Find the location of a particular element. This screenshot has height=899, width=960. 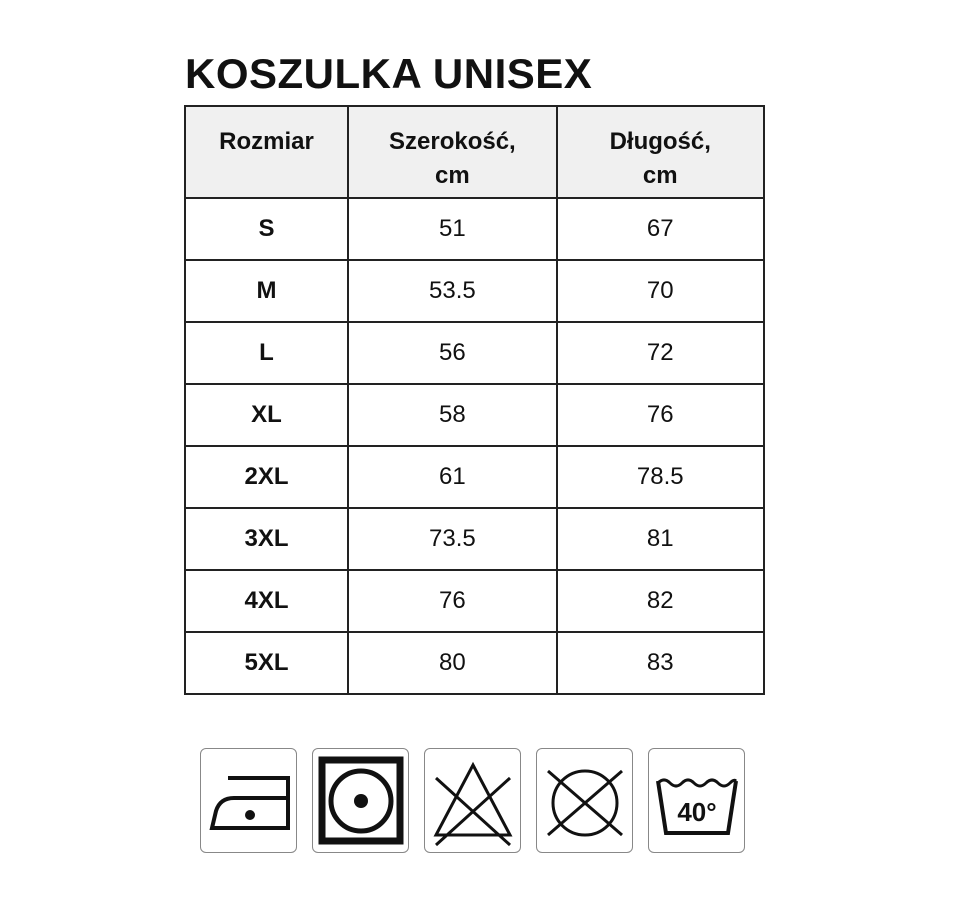

width-cell: 56 is located at coordinates (452, 353).